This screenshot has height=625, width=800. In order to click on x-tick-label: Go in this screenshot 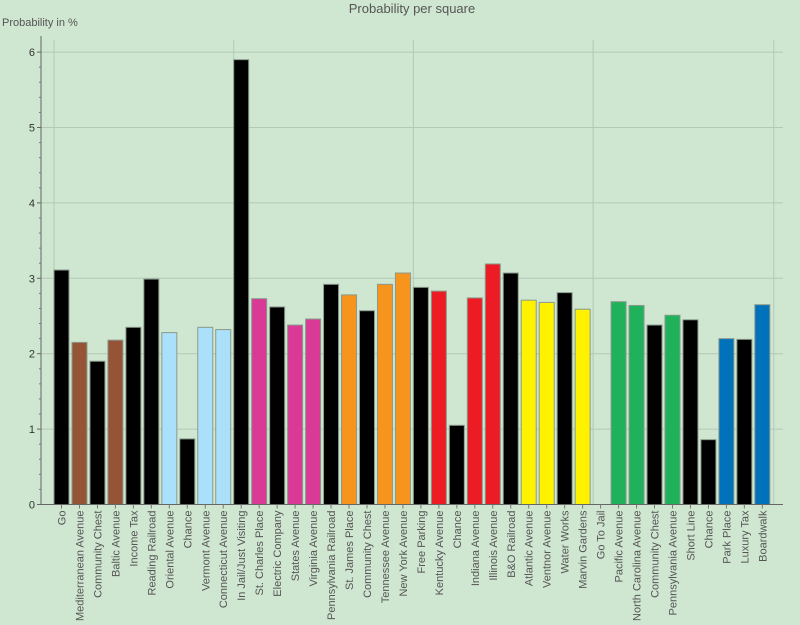, I will do `click(63, 518)`.